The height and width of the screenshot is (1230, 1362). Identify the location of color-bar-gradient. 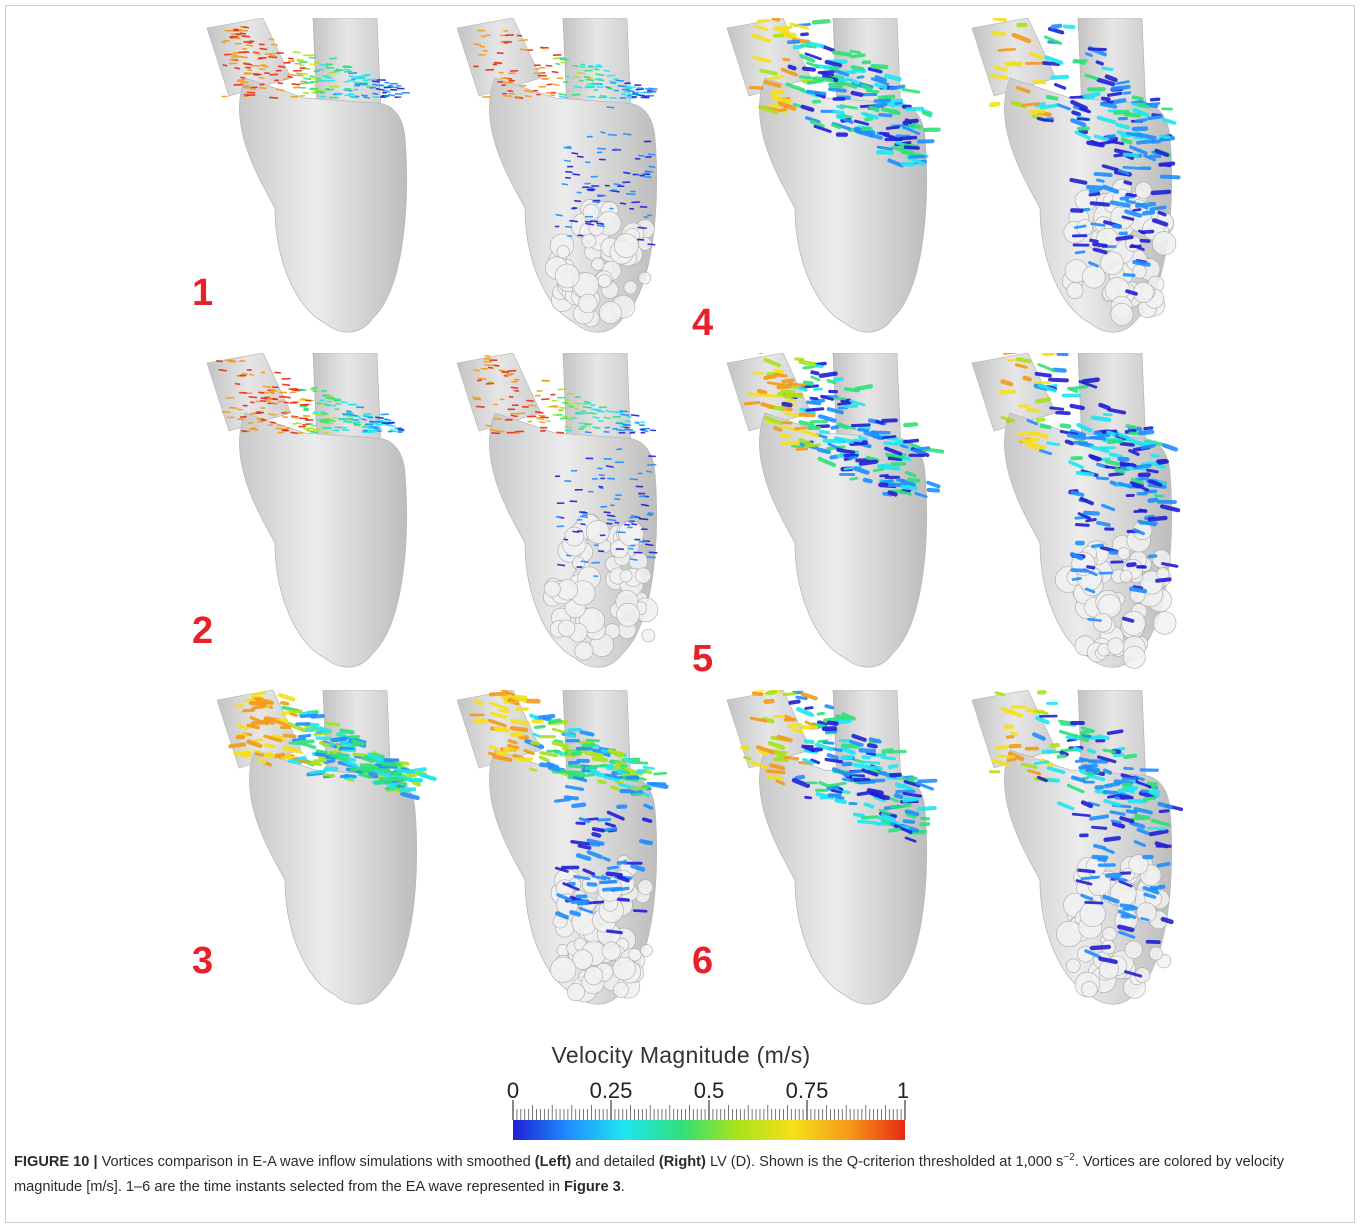
(709, 1130).